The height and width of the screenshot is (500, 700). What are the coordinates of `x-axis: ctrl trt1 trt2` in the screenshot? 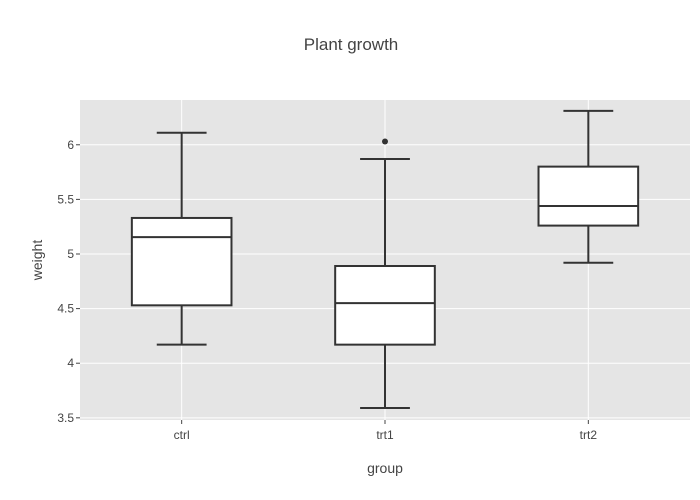 It's located at (386, 431).